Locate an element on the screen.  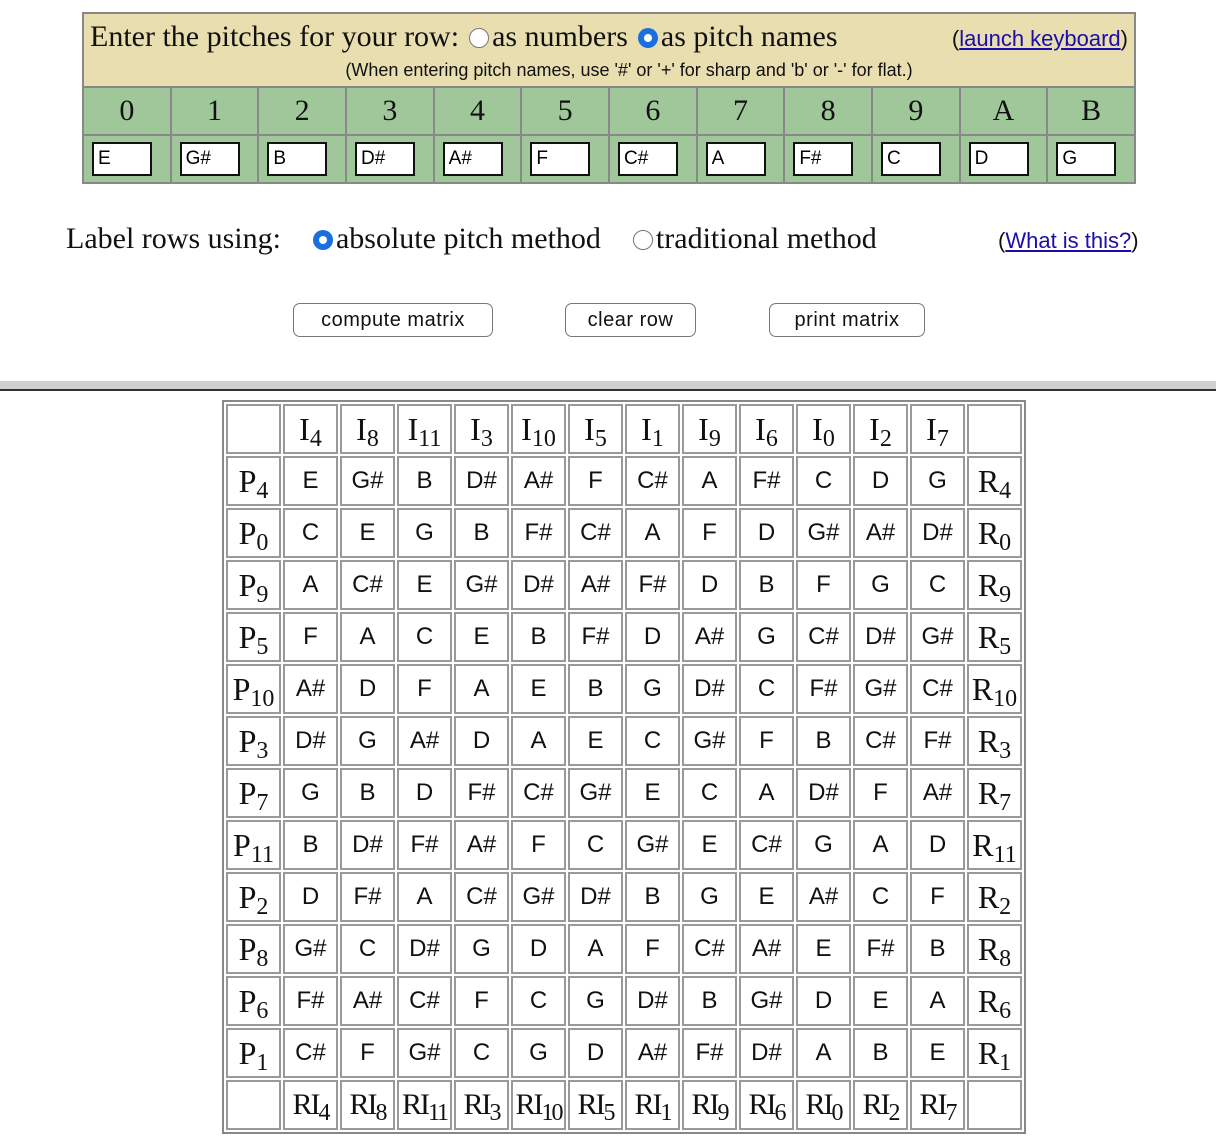
as-pitch-names-radio is located at coordinates (647, 38).